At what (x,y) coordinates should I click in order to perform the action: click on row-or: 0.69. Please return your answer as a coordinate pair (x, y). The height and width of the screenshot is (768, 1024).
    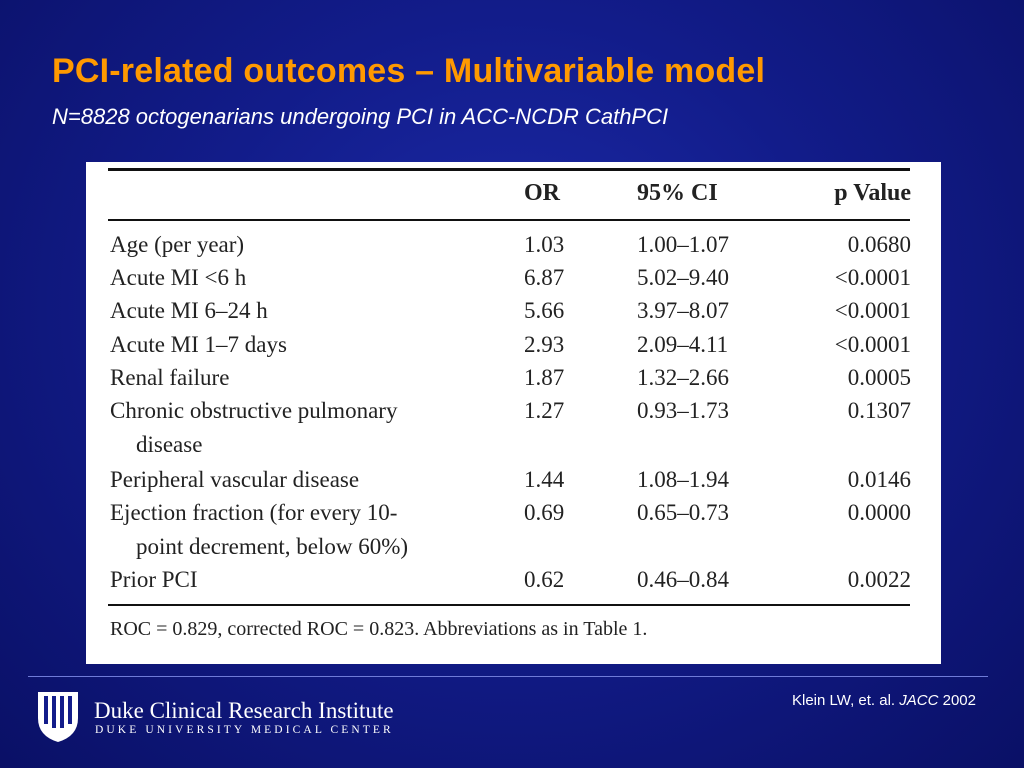
    Looking at the image, I should click on (544, 512).